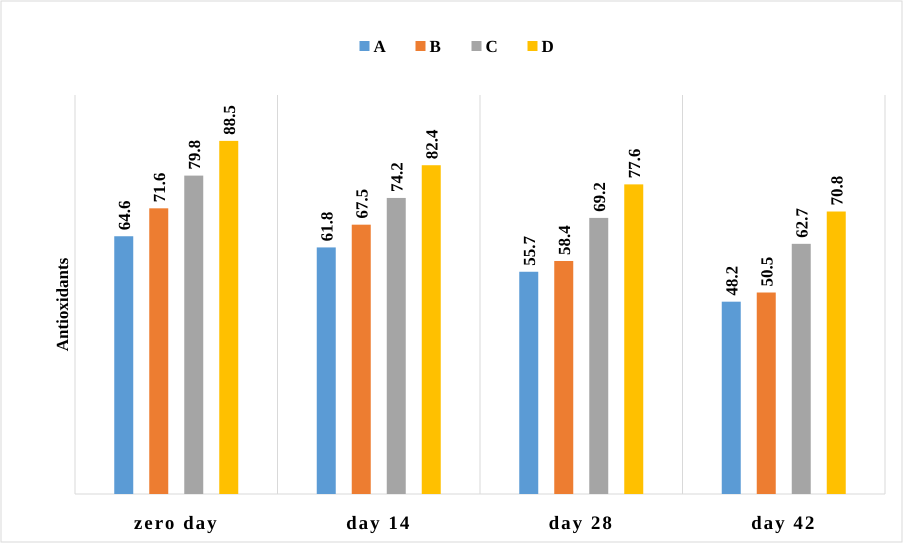 The width and height of the screenshot is (903, 549). I want to click on data-label: 48.2, so click(732, 281).